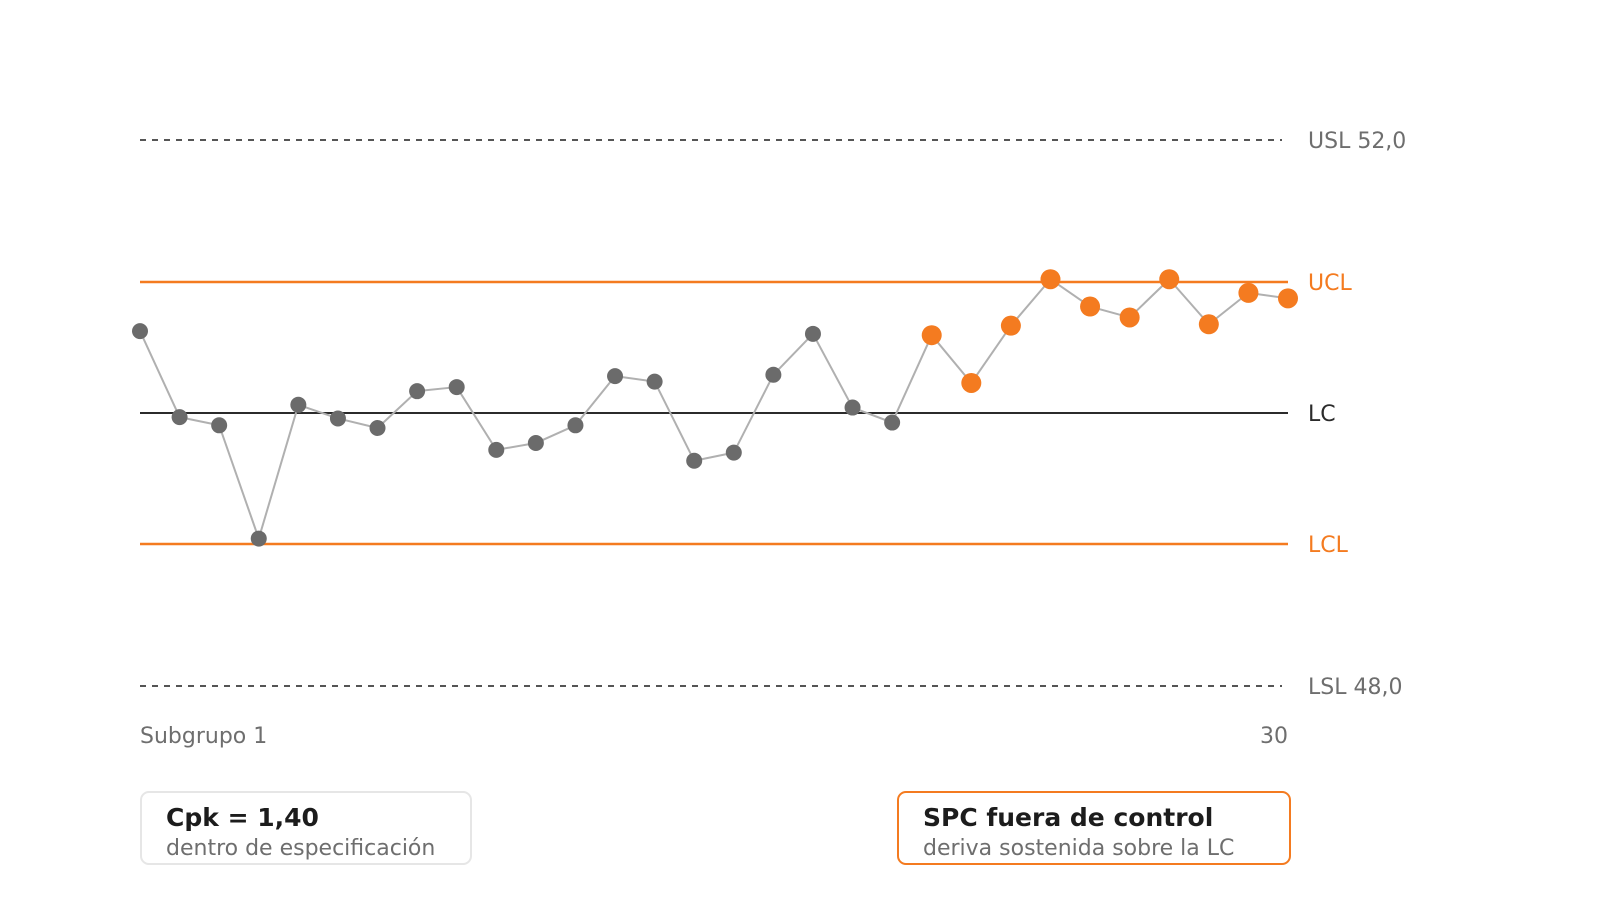 This screenshot has width=1600, height=900. What do you see at coordinates (242, 817) in the screenshot?
I see `cpk-card-title: Cpk = 1,40` at bounding box center [242, 817].